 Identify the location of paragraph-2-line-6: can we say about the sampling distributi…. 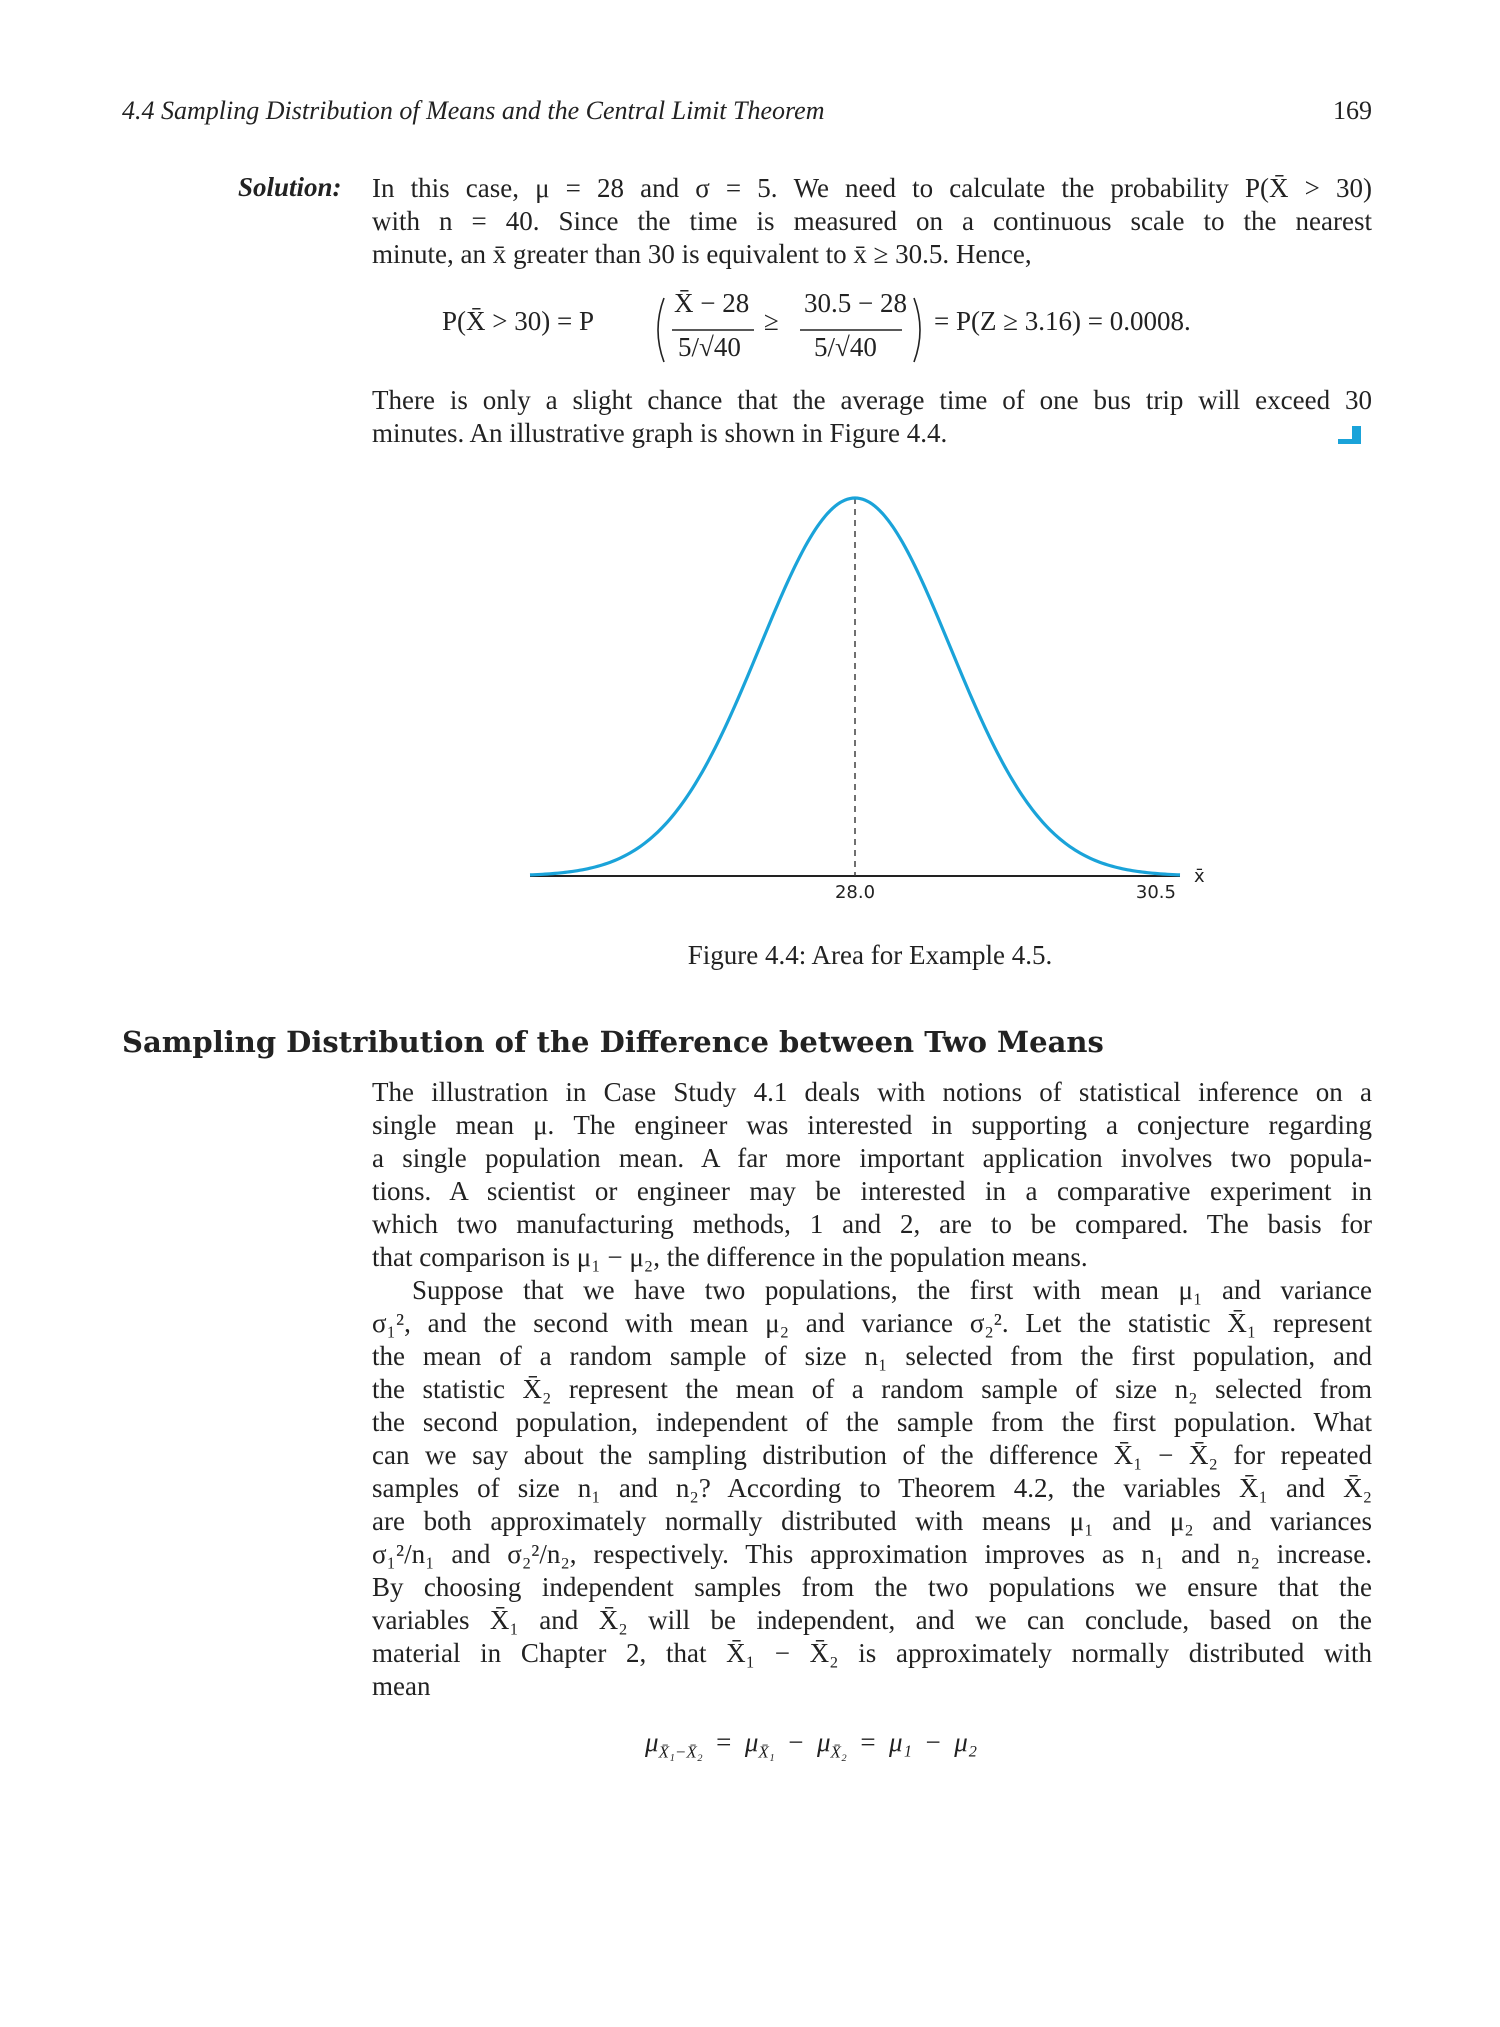
(872, 1455).